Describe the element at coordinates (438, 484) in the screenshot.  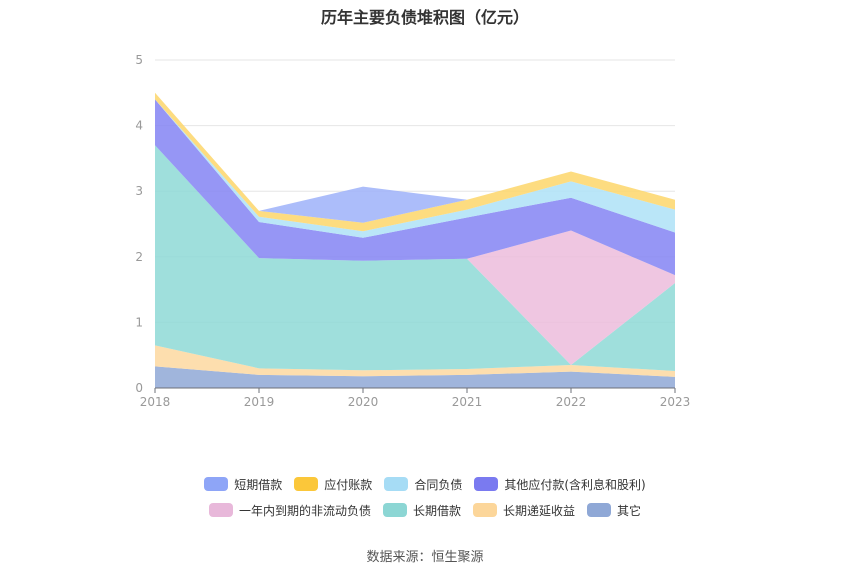
I see `legend-label: 合同负债` at that location.